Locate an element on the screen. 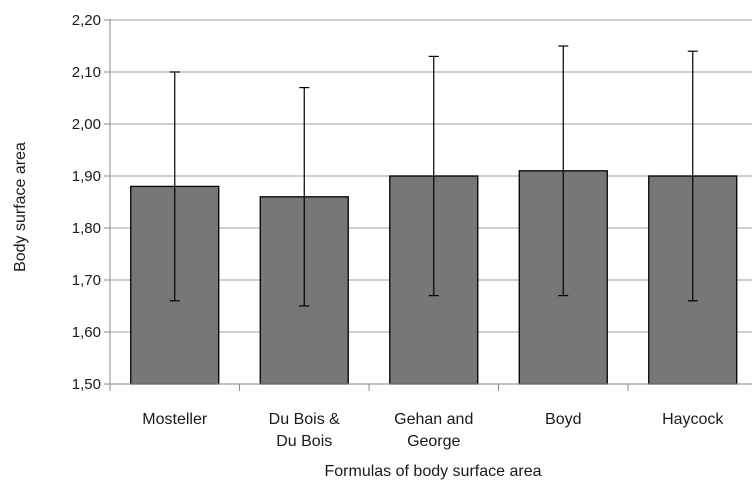 The width and height of the screenshot is (752, 483). y-tick-labels: 1,50 1,60 1,70 1,80 1,90 2,00 2,10 2,20 is located at coordinates (86, 202).